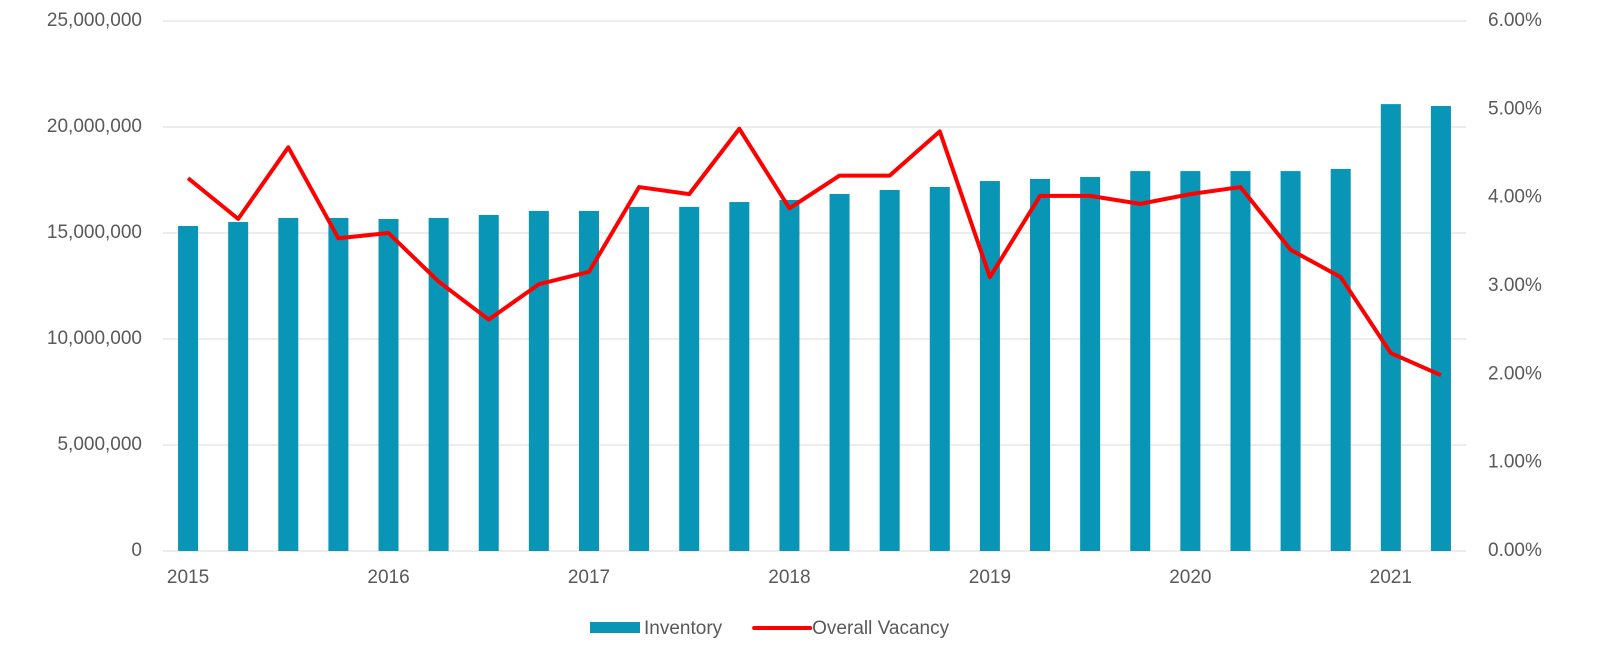 This screenshot has width=1613, height=660. Describe the element at coordinates (99, 444) in the screenshot. I see `y-tick-label: 5,000,000` at that location.